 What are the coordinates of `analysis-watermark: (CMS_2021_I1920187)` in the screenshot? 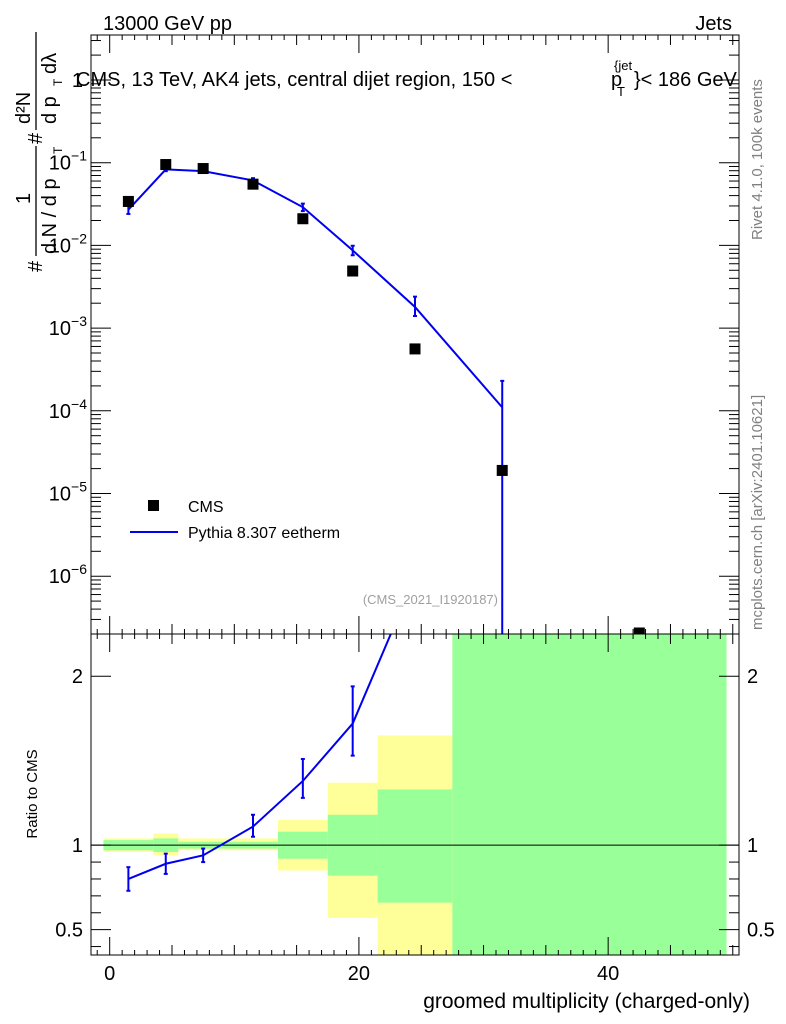 It's located at (430, 599).